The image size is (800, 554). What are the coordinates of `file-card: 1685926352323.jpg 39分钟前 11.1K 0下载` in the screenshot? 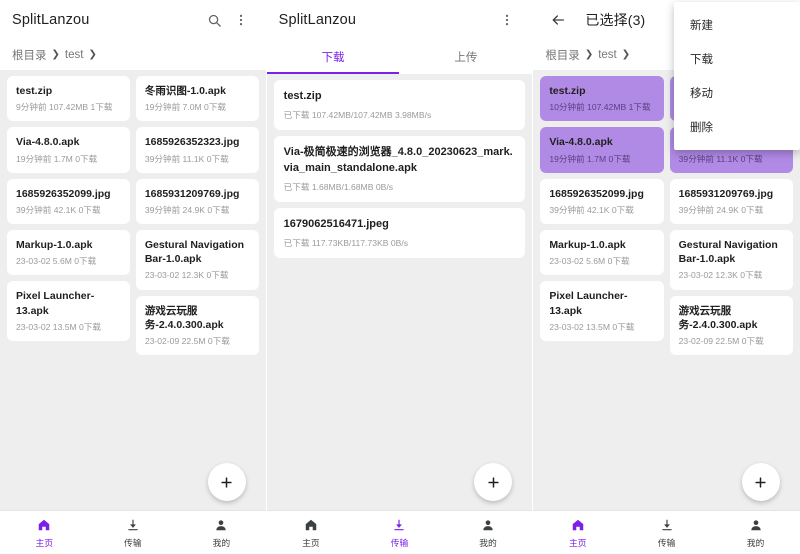 It's located at (197, 150).